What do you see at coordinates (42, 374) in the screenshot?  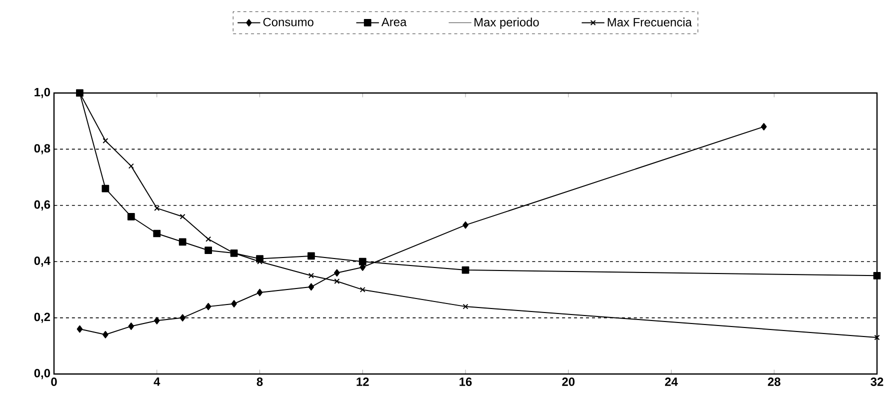 I see `y-tick-label: 0,0` at bounding box center [42, 374].